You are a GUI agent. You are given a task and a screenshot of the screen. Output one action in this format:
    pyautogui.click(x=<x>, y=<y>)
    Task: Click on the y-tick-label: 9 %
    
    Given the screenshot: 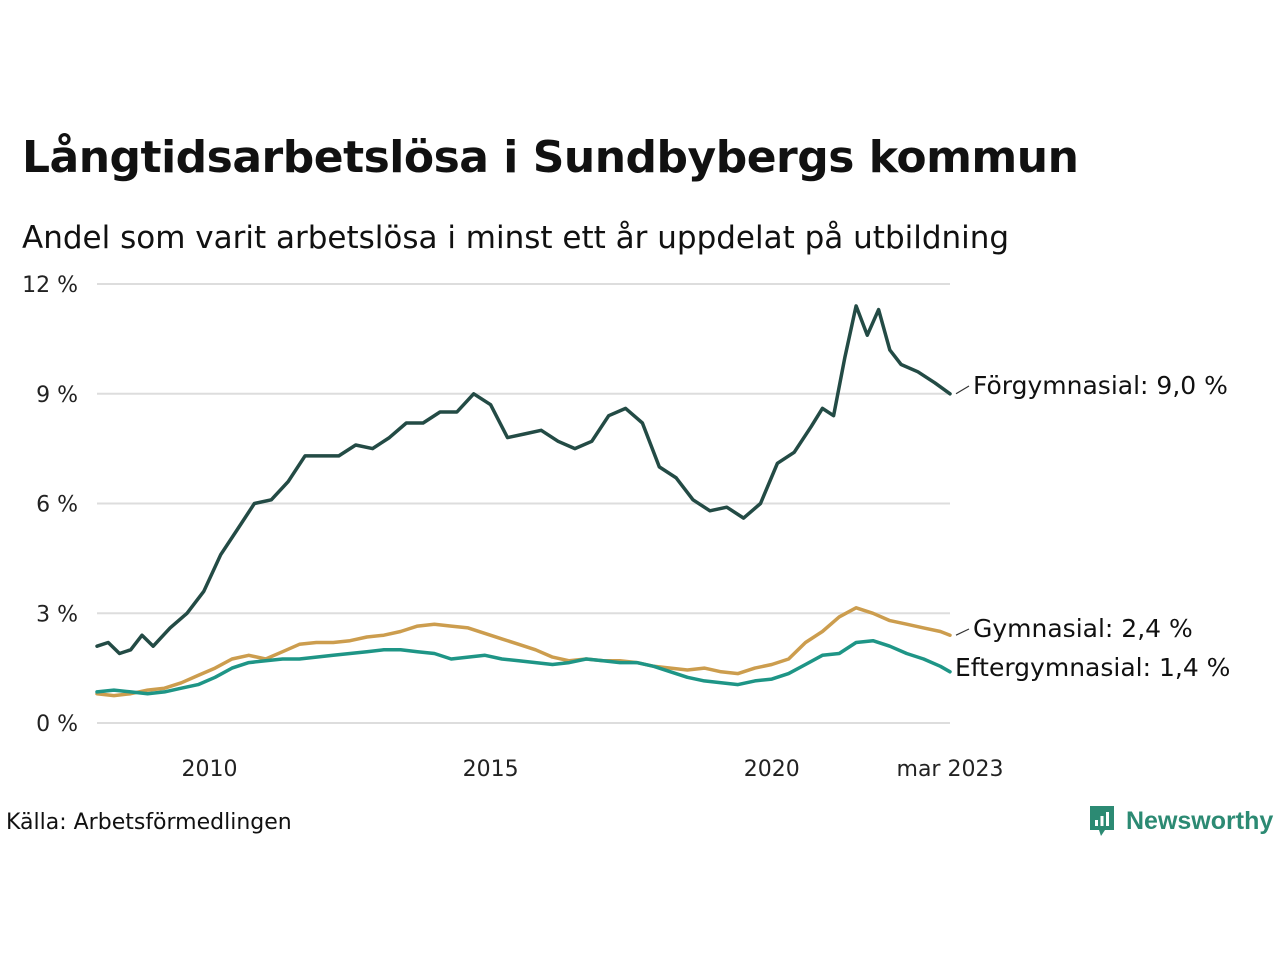 What is the action you would take?
    pyautogui.click(x=57, y=395)
    